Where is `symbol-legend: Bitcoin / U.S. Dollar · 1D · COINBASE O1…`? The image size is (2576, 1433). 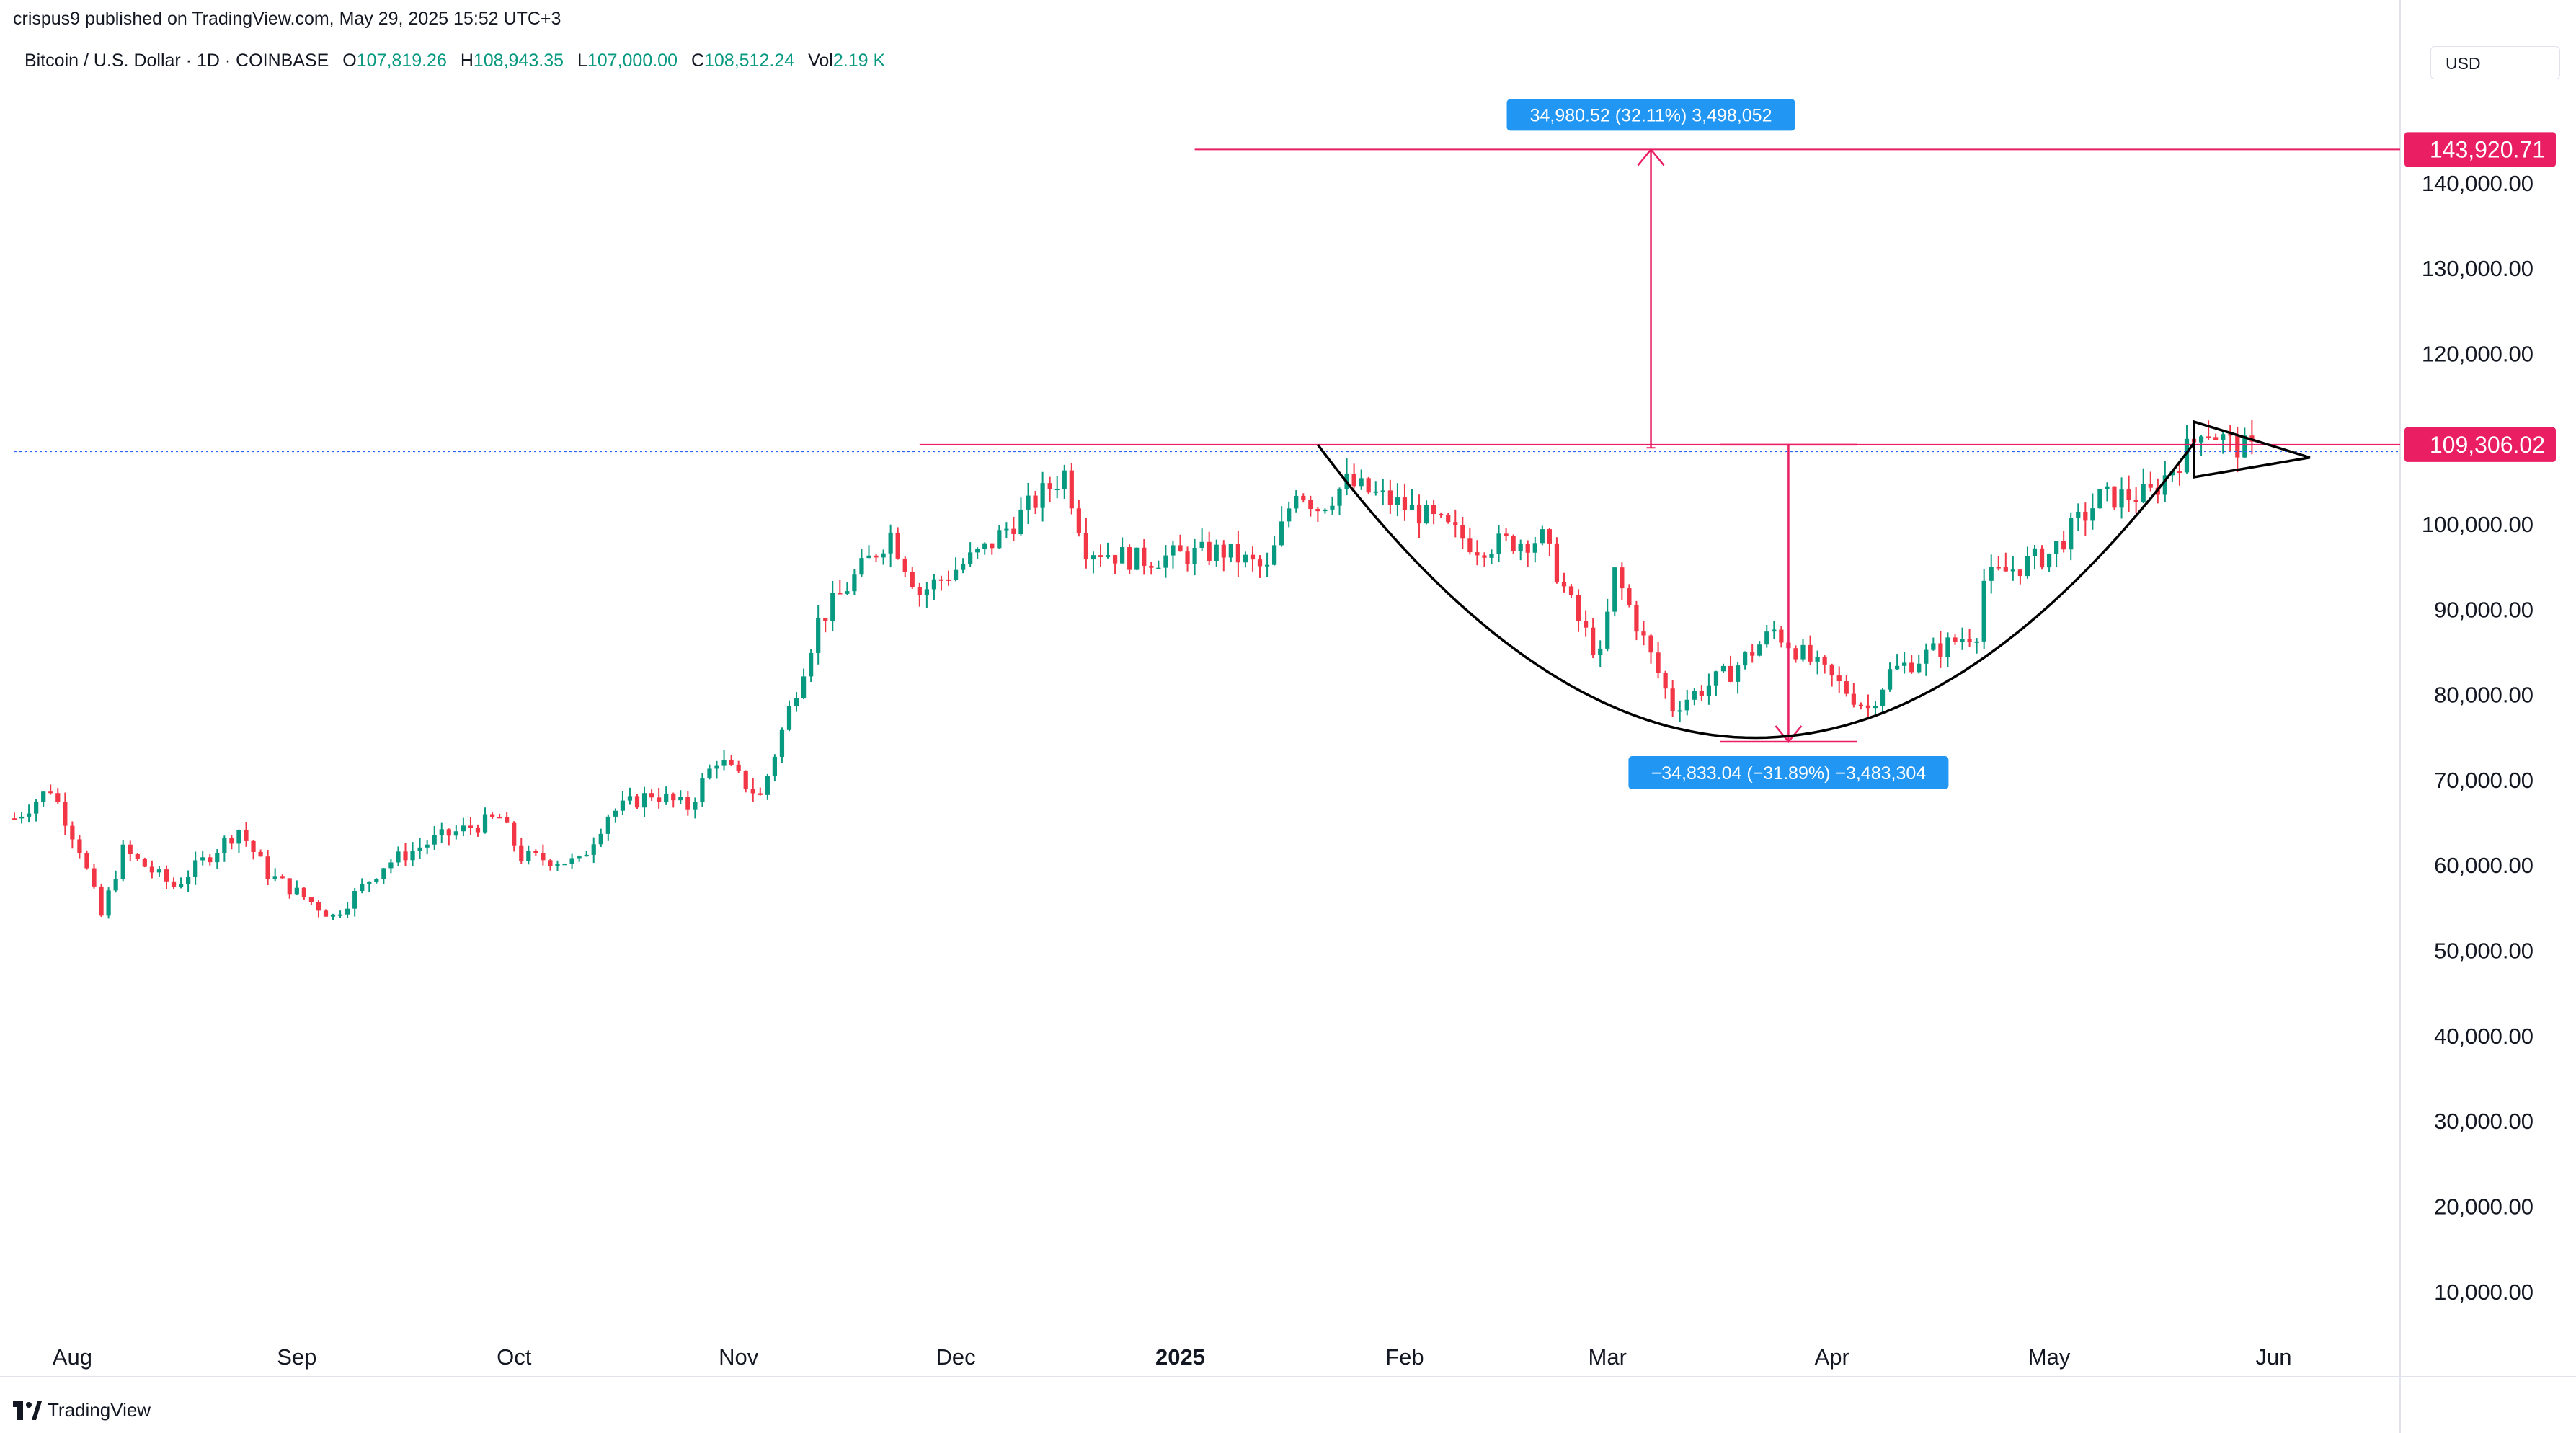
symbol-legend: Bitcoin / U.S. Dollar · 1D · COINBASE O1… is located at coordinates (459, 60).